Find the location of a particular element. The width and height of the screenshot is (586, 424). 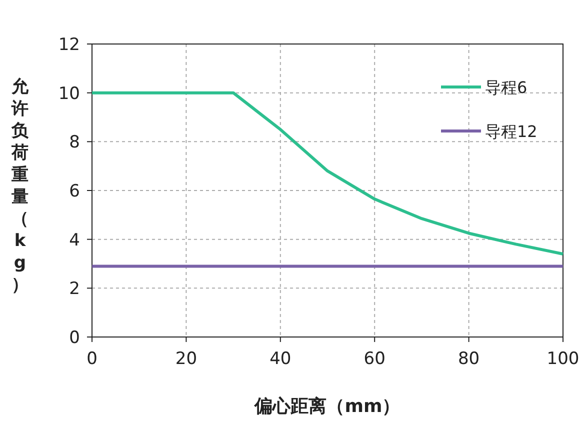

x-tick-label: 20 is located at coordinates (186, 359).